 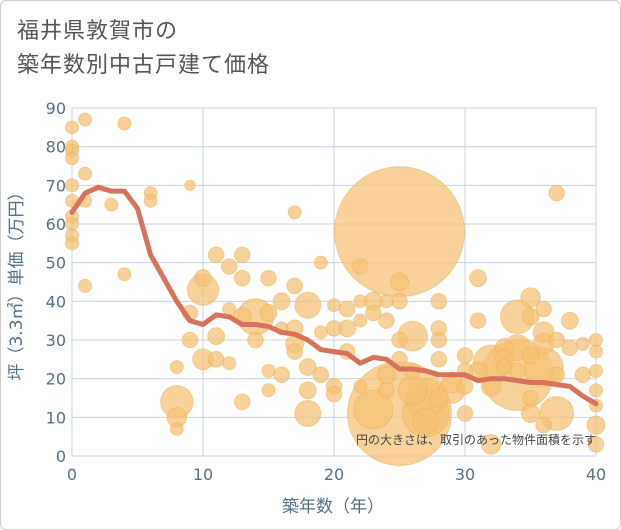 What do you see at coordinates (203, 474) in the screenshot?
I see `x-tick-label: 10` at bounding box center [203, 474].